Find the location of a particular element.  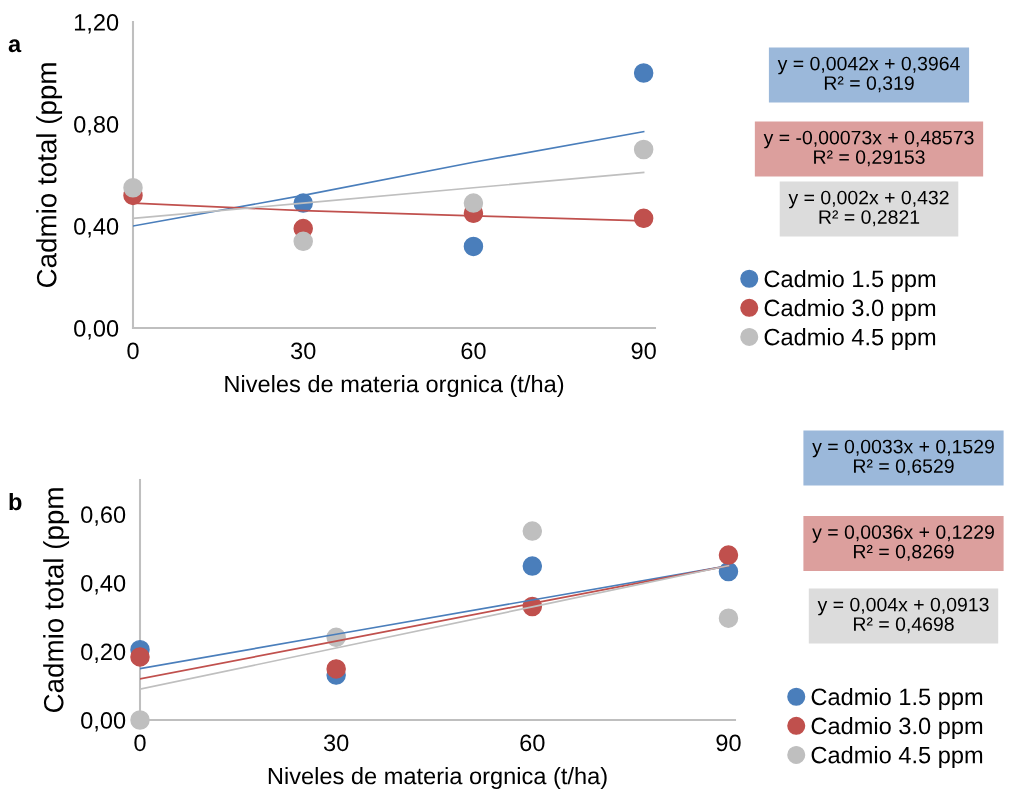

text: y = 0,0036x + 0,1229 R² = 0,8269 is located at coordinates (903, 543).